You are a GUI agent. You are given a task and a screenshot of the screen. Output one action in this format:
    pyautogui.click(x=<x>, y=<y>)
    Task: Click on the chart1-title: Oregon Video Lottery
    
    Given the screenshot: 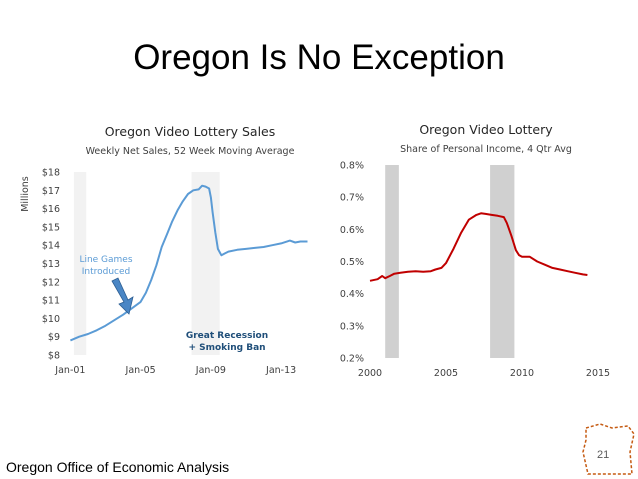 What is the action you would take?
    pyautogui.click(x=486, y=129)
    